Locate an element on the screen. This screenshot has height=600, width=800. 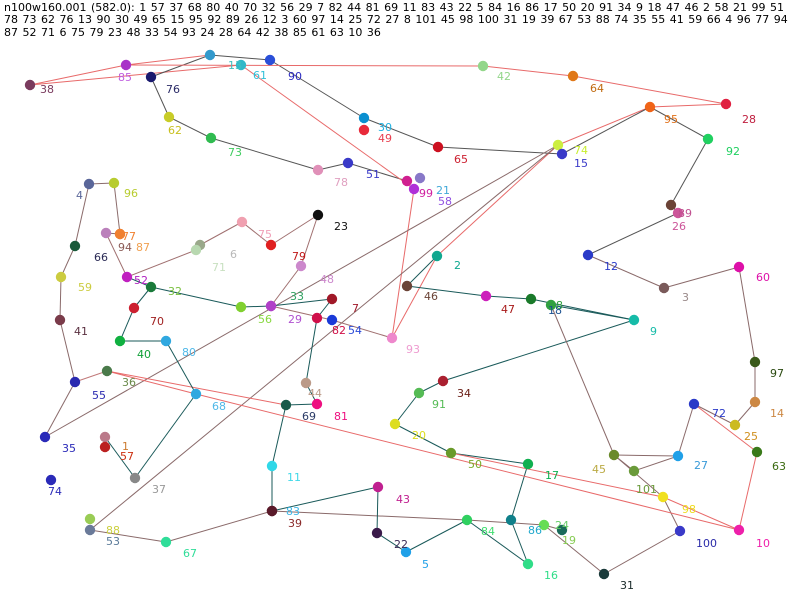
graph-node-label: 37 is located at coordinates (159, 489).